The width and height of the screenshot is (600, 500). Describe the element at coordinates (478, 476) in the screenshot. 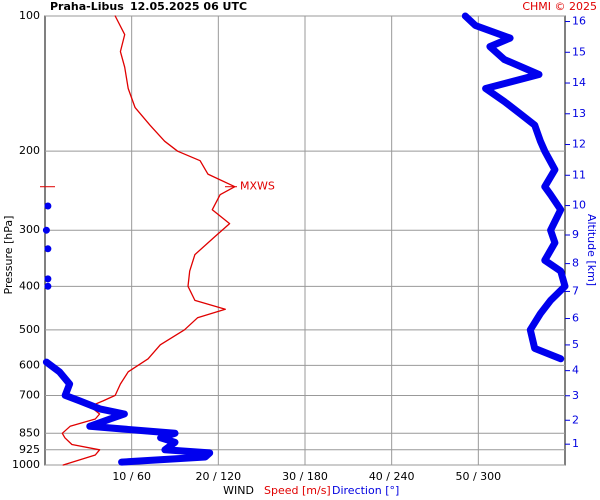

I see `x-tick-label: 50 / 300` at that location.